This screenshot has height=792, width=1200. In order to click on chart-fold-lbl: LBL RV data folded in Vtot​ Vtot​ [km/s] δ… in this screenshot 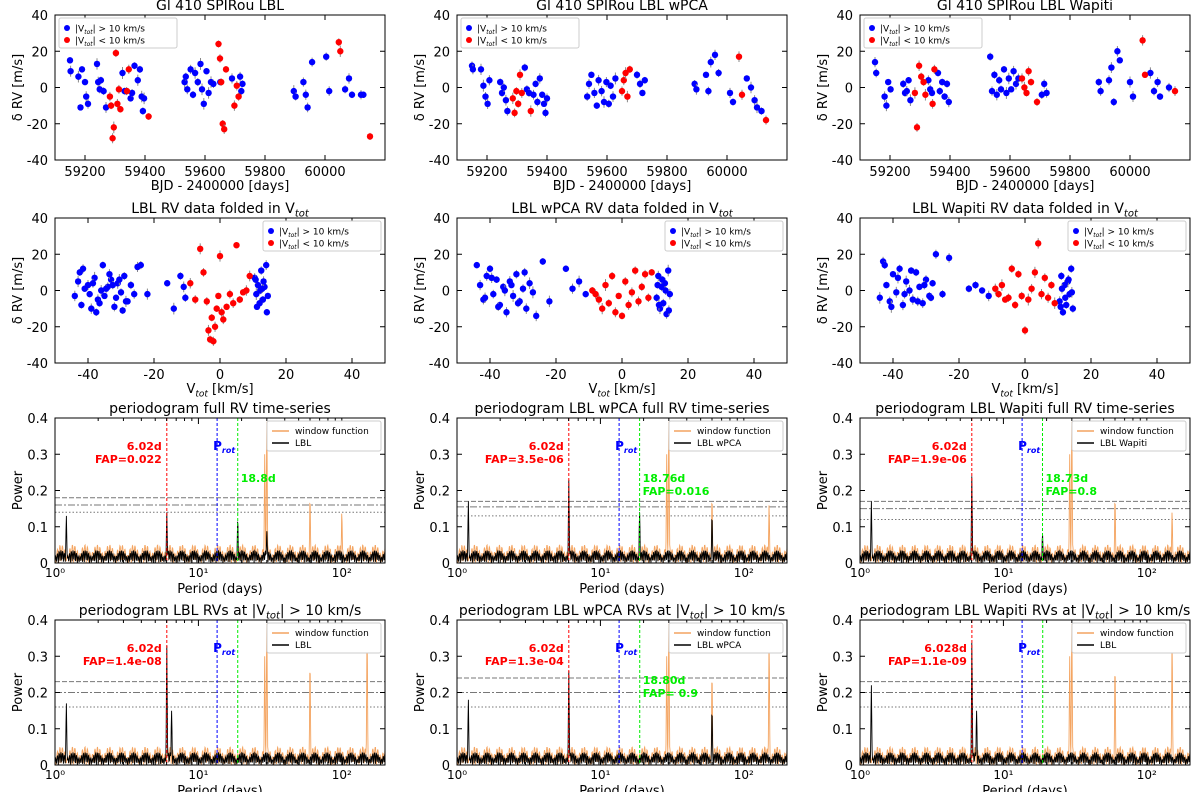, I will do `click(198, 300)`.